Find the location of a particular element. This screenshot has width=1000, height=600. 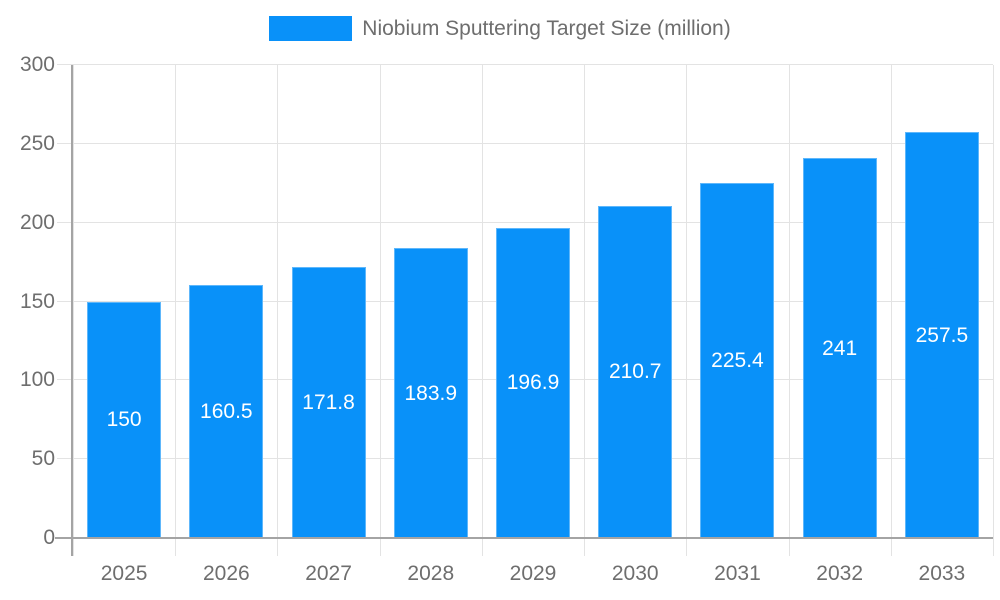

bar-value-label: 210.7 is located at coordinates (635, 372).